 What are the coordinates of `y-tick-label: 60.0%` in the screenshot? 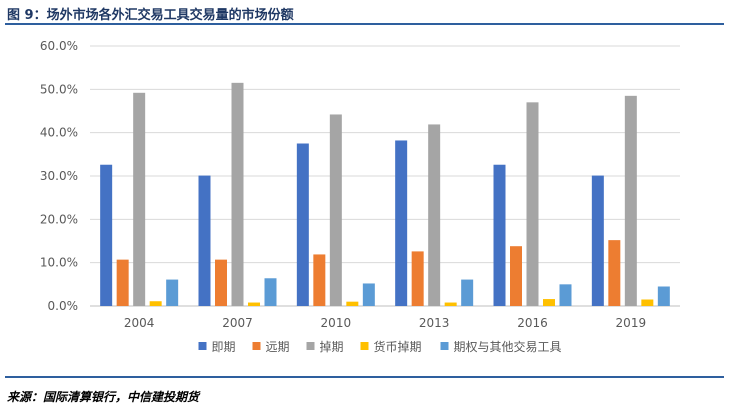 It's located at (59, 46).